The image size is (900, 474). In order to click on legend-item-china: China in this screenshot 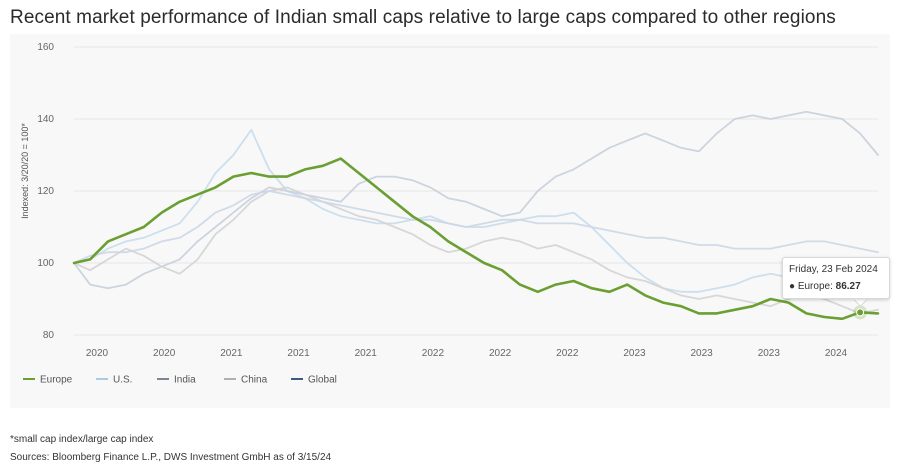, I will do `click(246, 380)`.